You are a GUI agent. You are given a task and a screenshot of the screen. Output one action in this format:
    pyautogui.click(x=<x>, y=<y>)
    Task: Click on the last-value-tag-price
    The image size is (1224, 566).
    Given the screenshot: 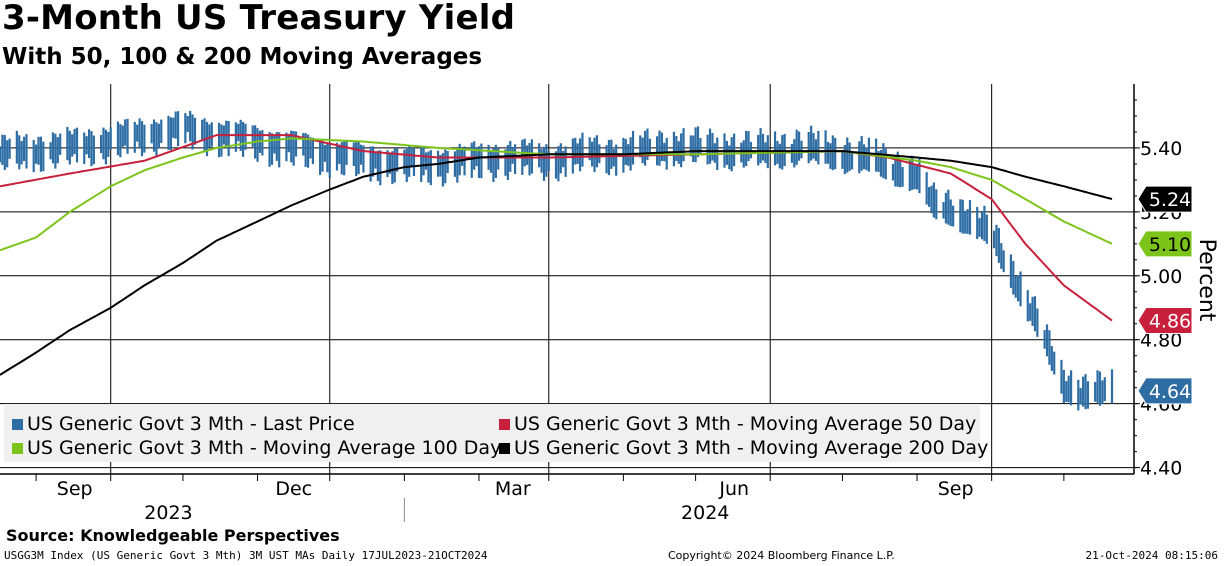 What is the action you would take?
    pyautogui.click(x=1165, y=391)
    